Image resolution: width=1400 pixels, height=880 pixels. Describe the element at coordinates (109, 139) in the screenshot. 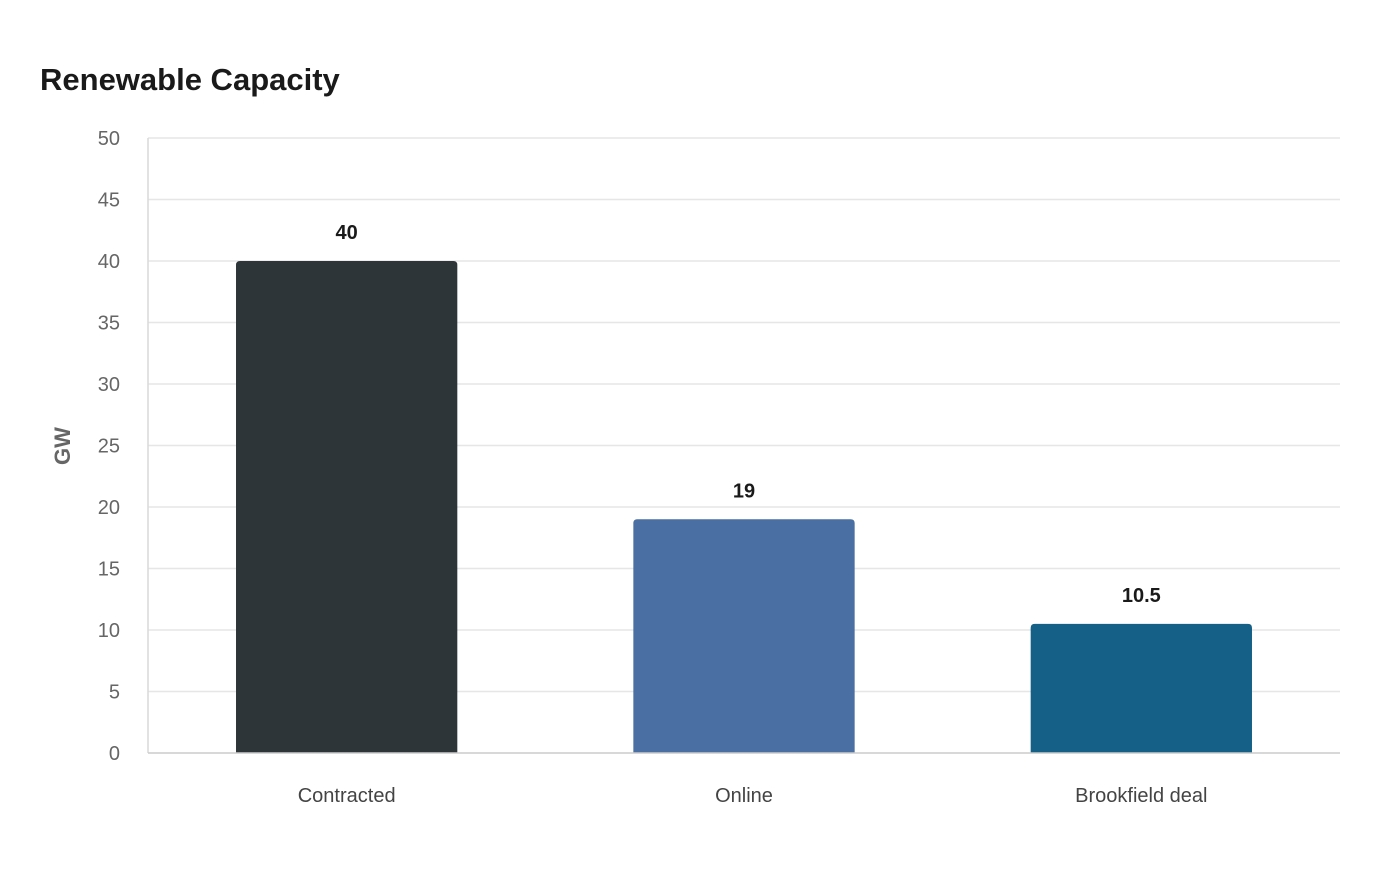

I see `y-tick-label: 50` at that location.